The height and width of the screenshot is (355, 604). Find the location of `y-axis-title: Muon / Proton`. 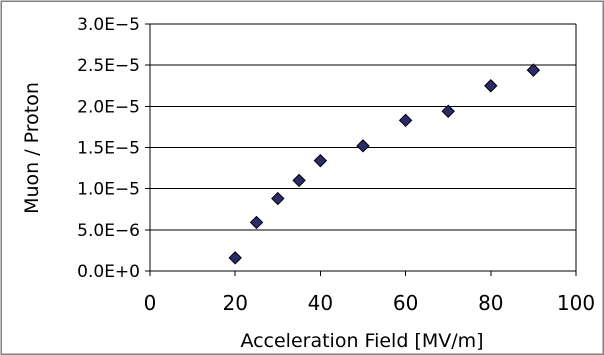

y-axis-title: Muon / Proton is located at coordinates (32, 148).